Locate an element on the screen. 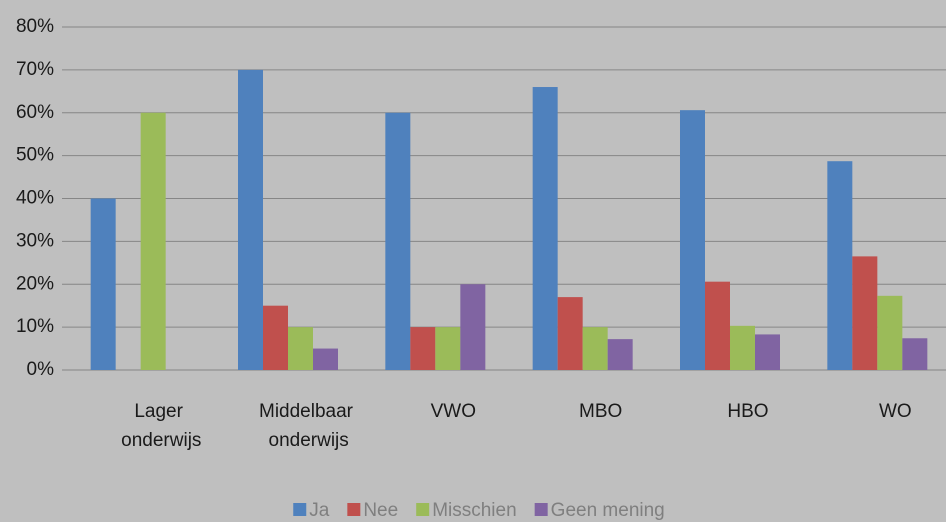 The image size is (946, 522). y-tick-label: 80% is located at coordinates (35, 26).